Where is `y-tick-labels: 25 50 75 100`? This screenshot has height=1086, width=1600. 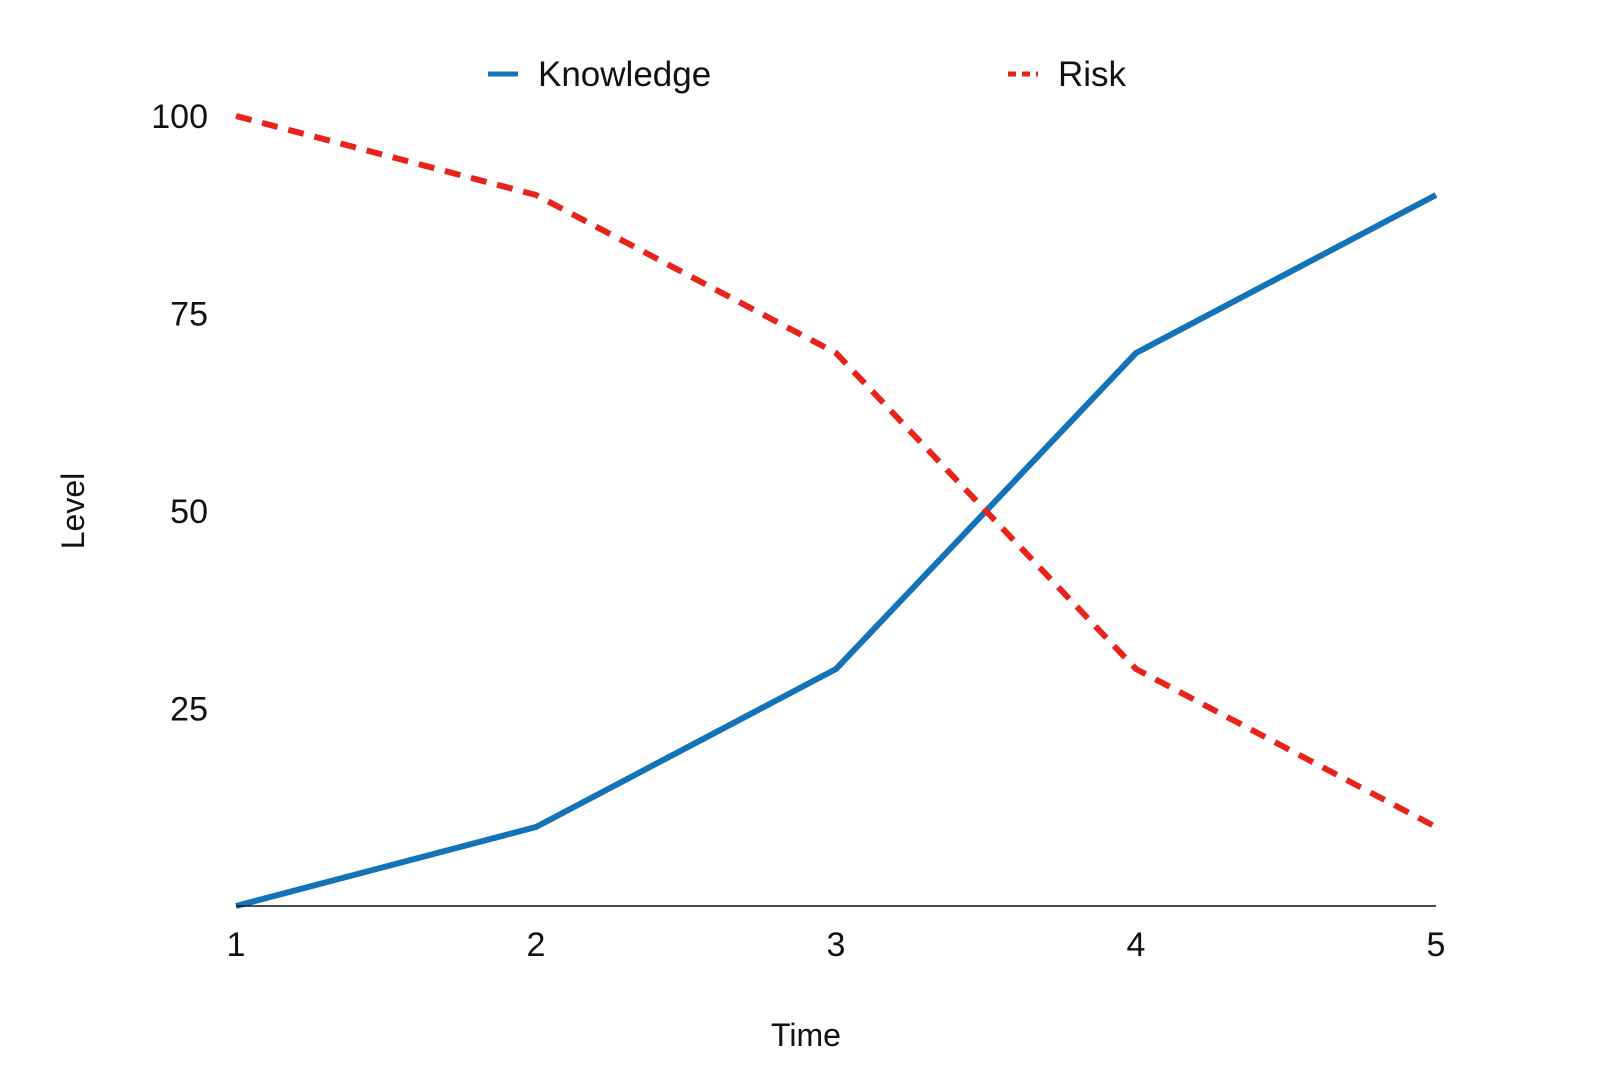
y-tick-labels: 25 50 75 100 is located at coordinates (179, 413).